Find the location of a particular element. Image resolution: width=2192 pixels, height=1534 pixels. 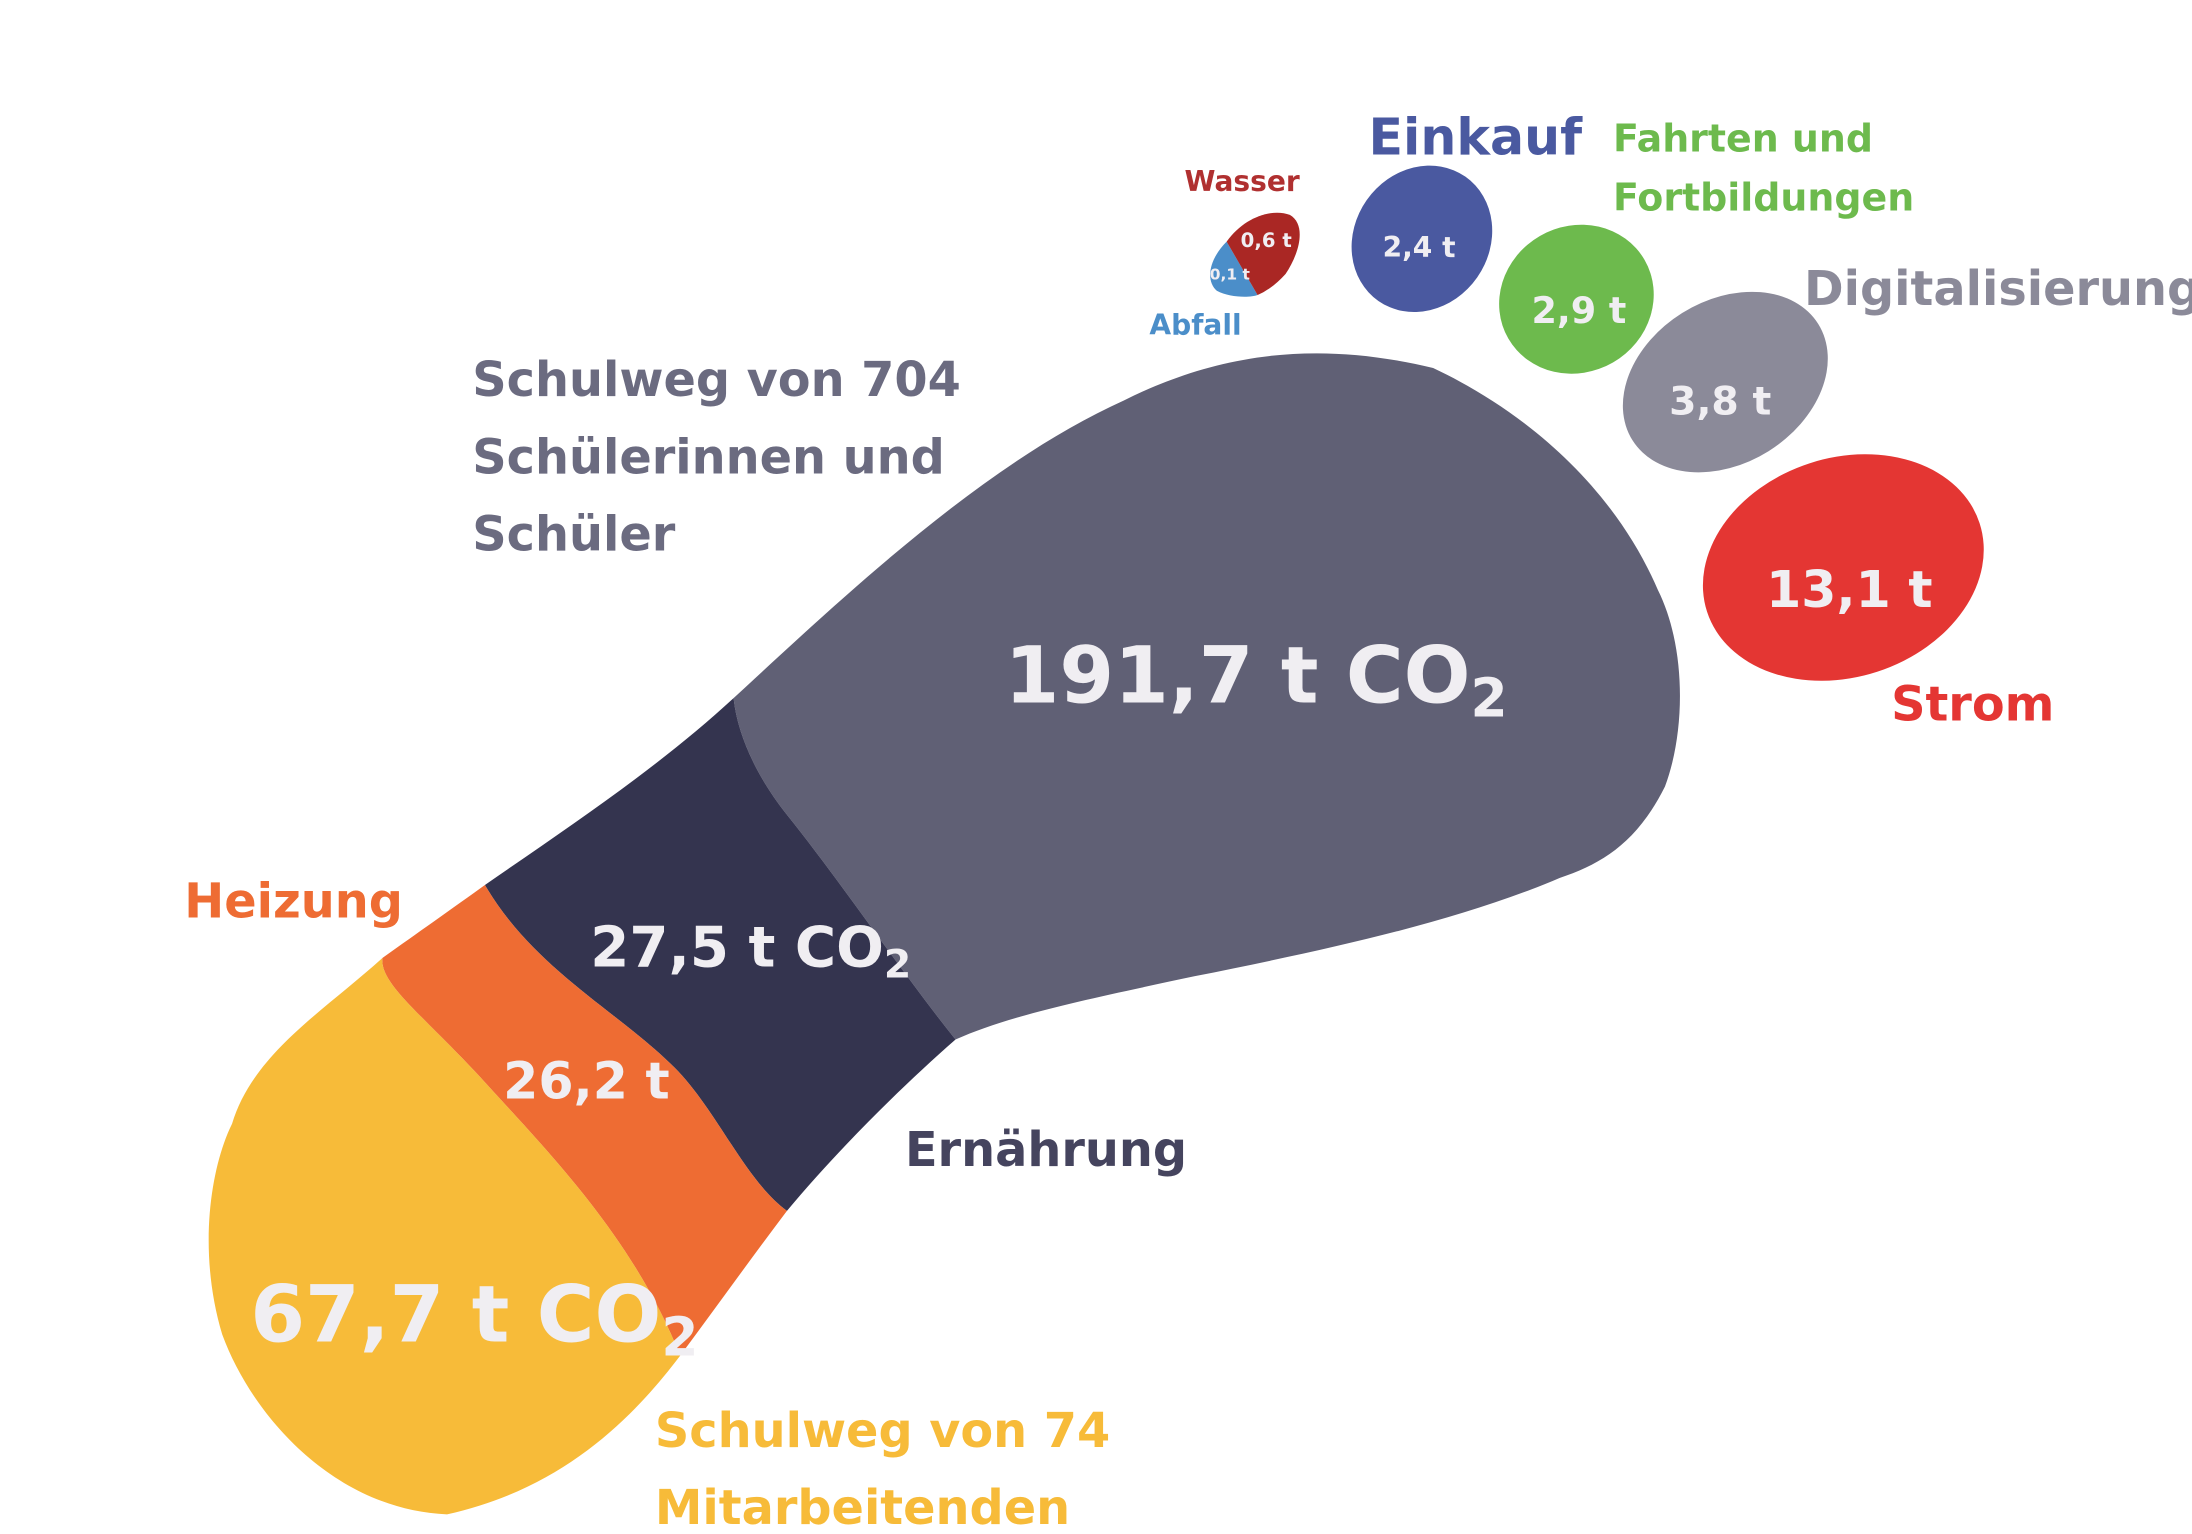

value-schulweg-schueler: 191,7 t CO2 is located at coordinates (1256, 679).